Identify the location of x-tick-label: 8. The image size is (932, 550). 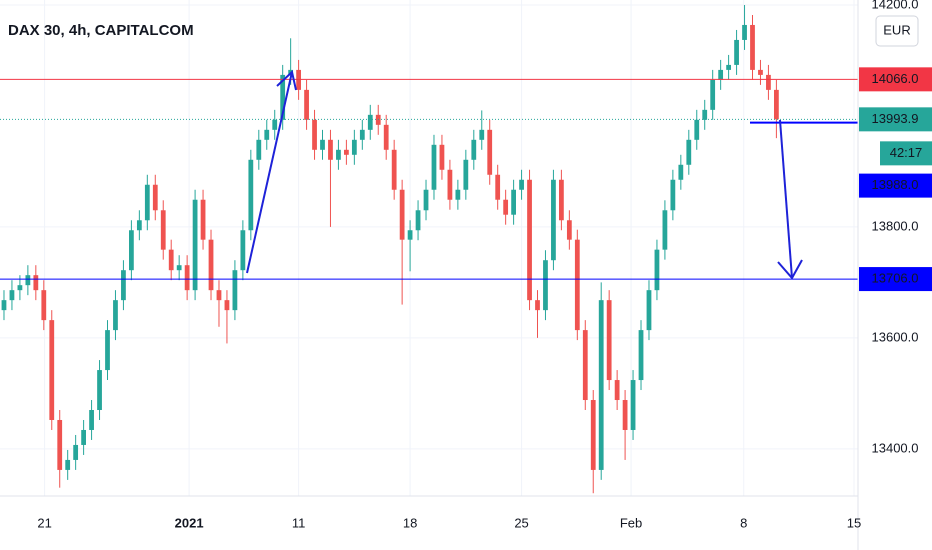
(743, 522).